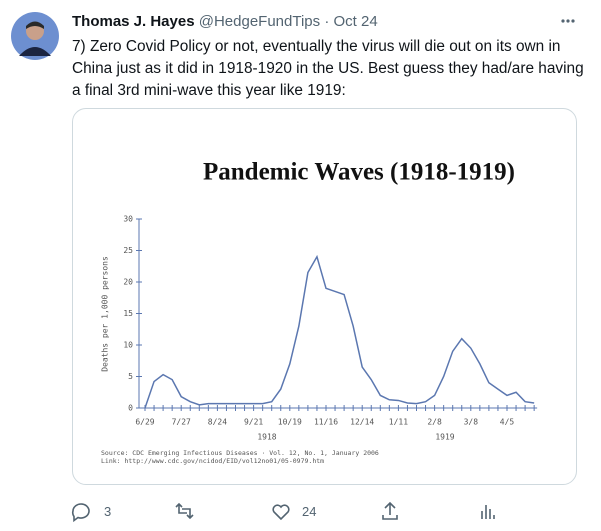 The image size is (601, 531). What do you see at coordinates (217, 422) in the screenshot?
I see `x-tick-label: 8/24` at bounding box center [217, 422].